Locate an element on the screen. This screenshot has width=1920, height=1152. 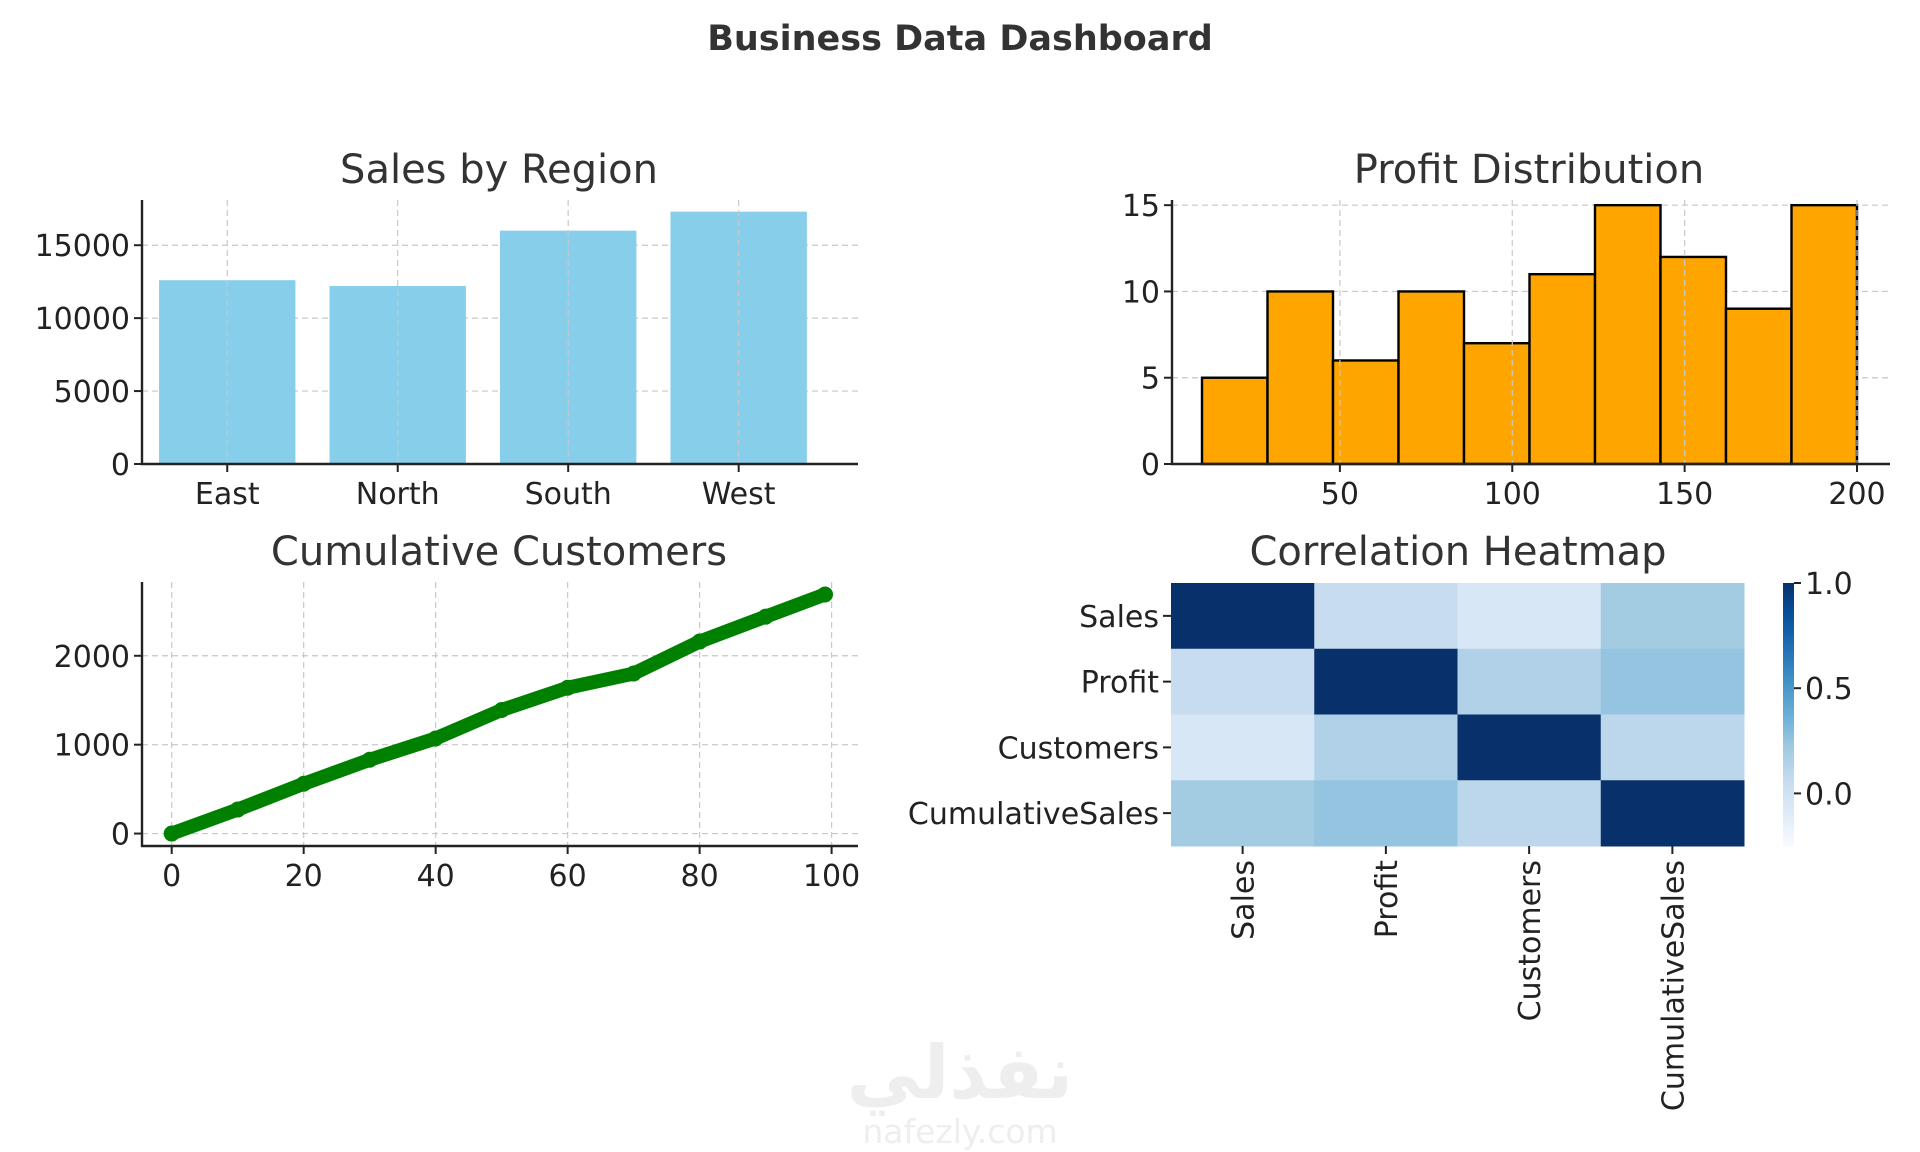
watermark-arabic: نفذلي is located at coordinates (960, 1073).